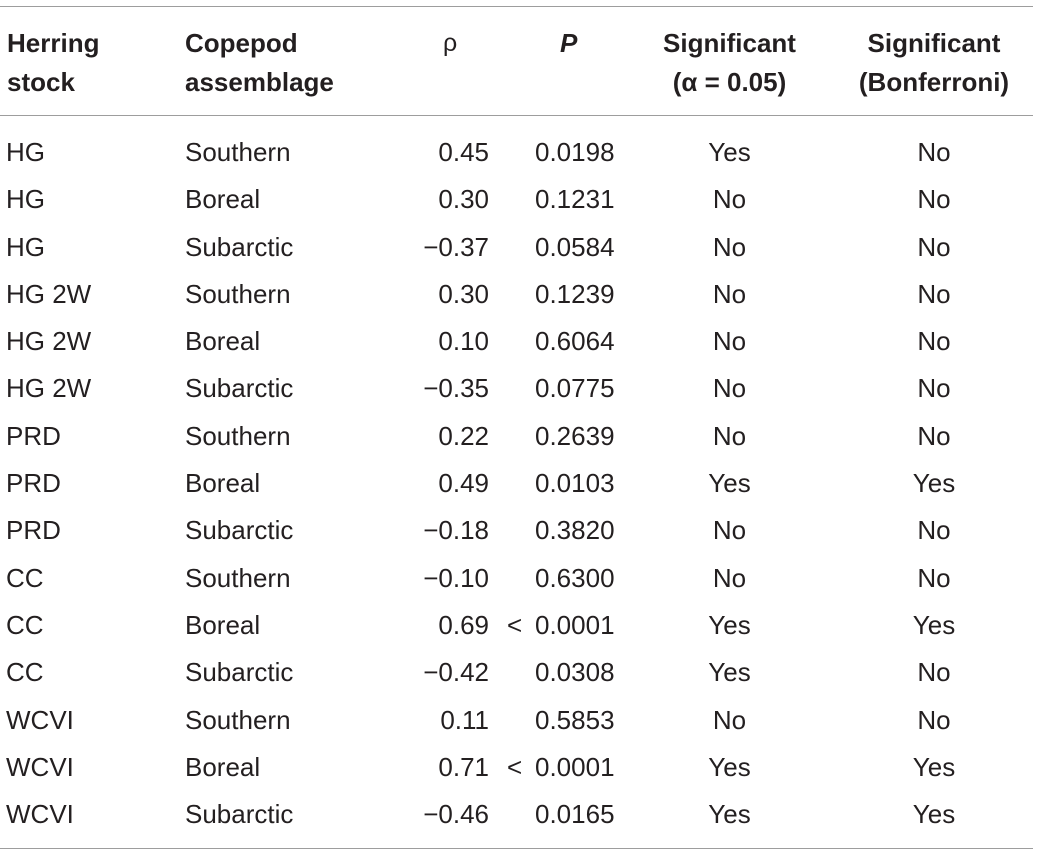 This screenshot has width=1039, height=856. Describe the element at coordinates (519, 578) in the screenshot. I see `table-row: CC Southern −0.10 0.6300 No No` at that location.